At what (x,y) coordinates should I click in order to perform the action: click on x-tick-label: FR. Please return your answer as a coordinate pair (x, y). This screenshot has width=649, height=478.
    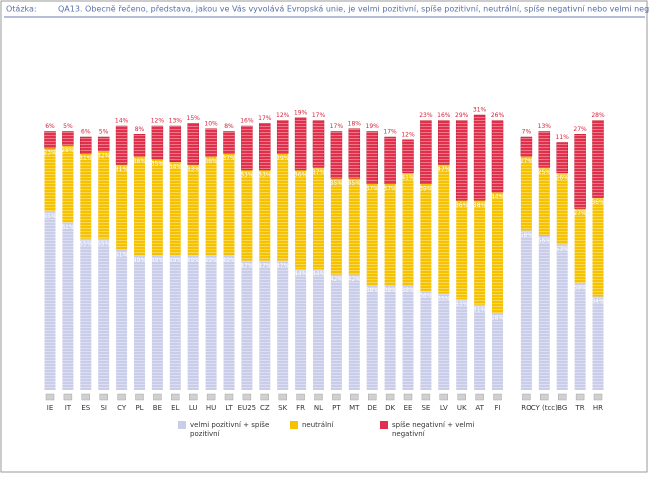
    Looking at the image, I should click on (300, 408).